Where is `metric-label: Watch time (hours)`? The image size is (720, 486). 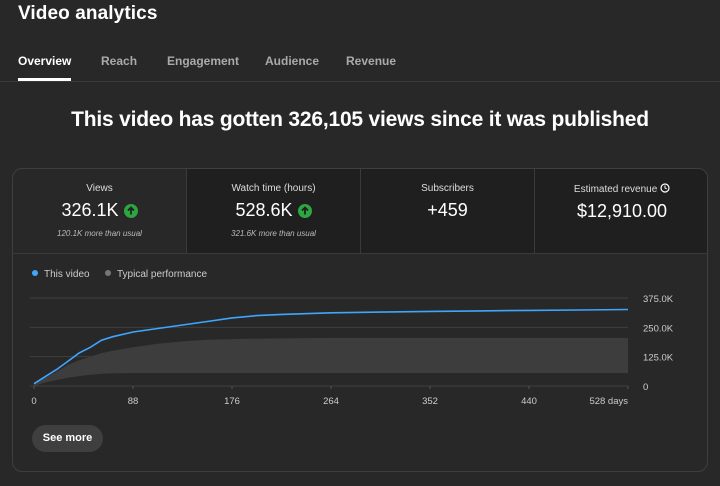 metric-label: Watch time (hours) is located at coordinates (273, 188).